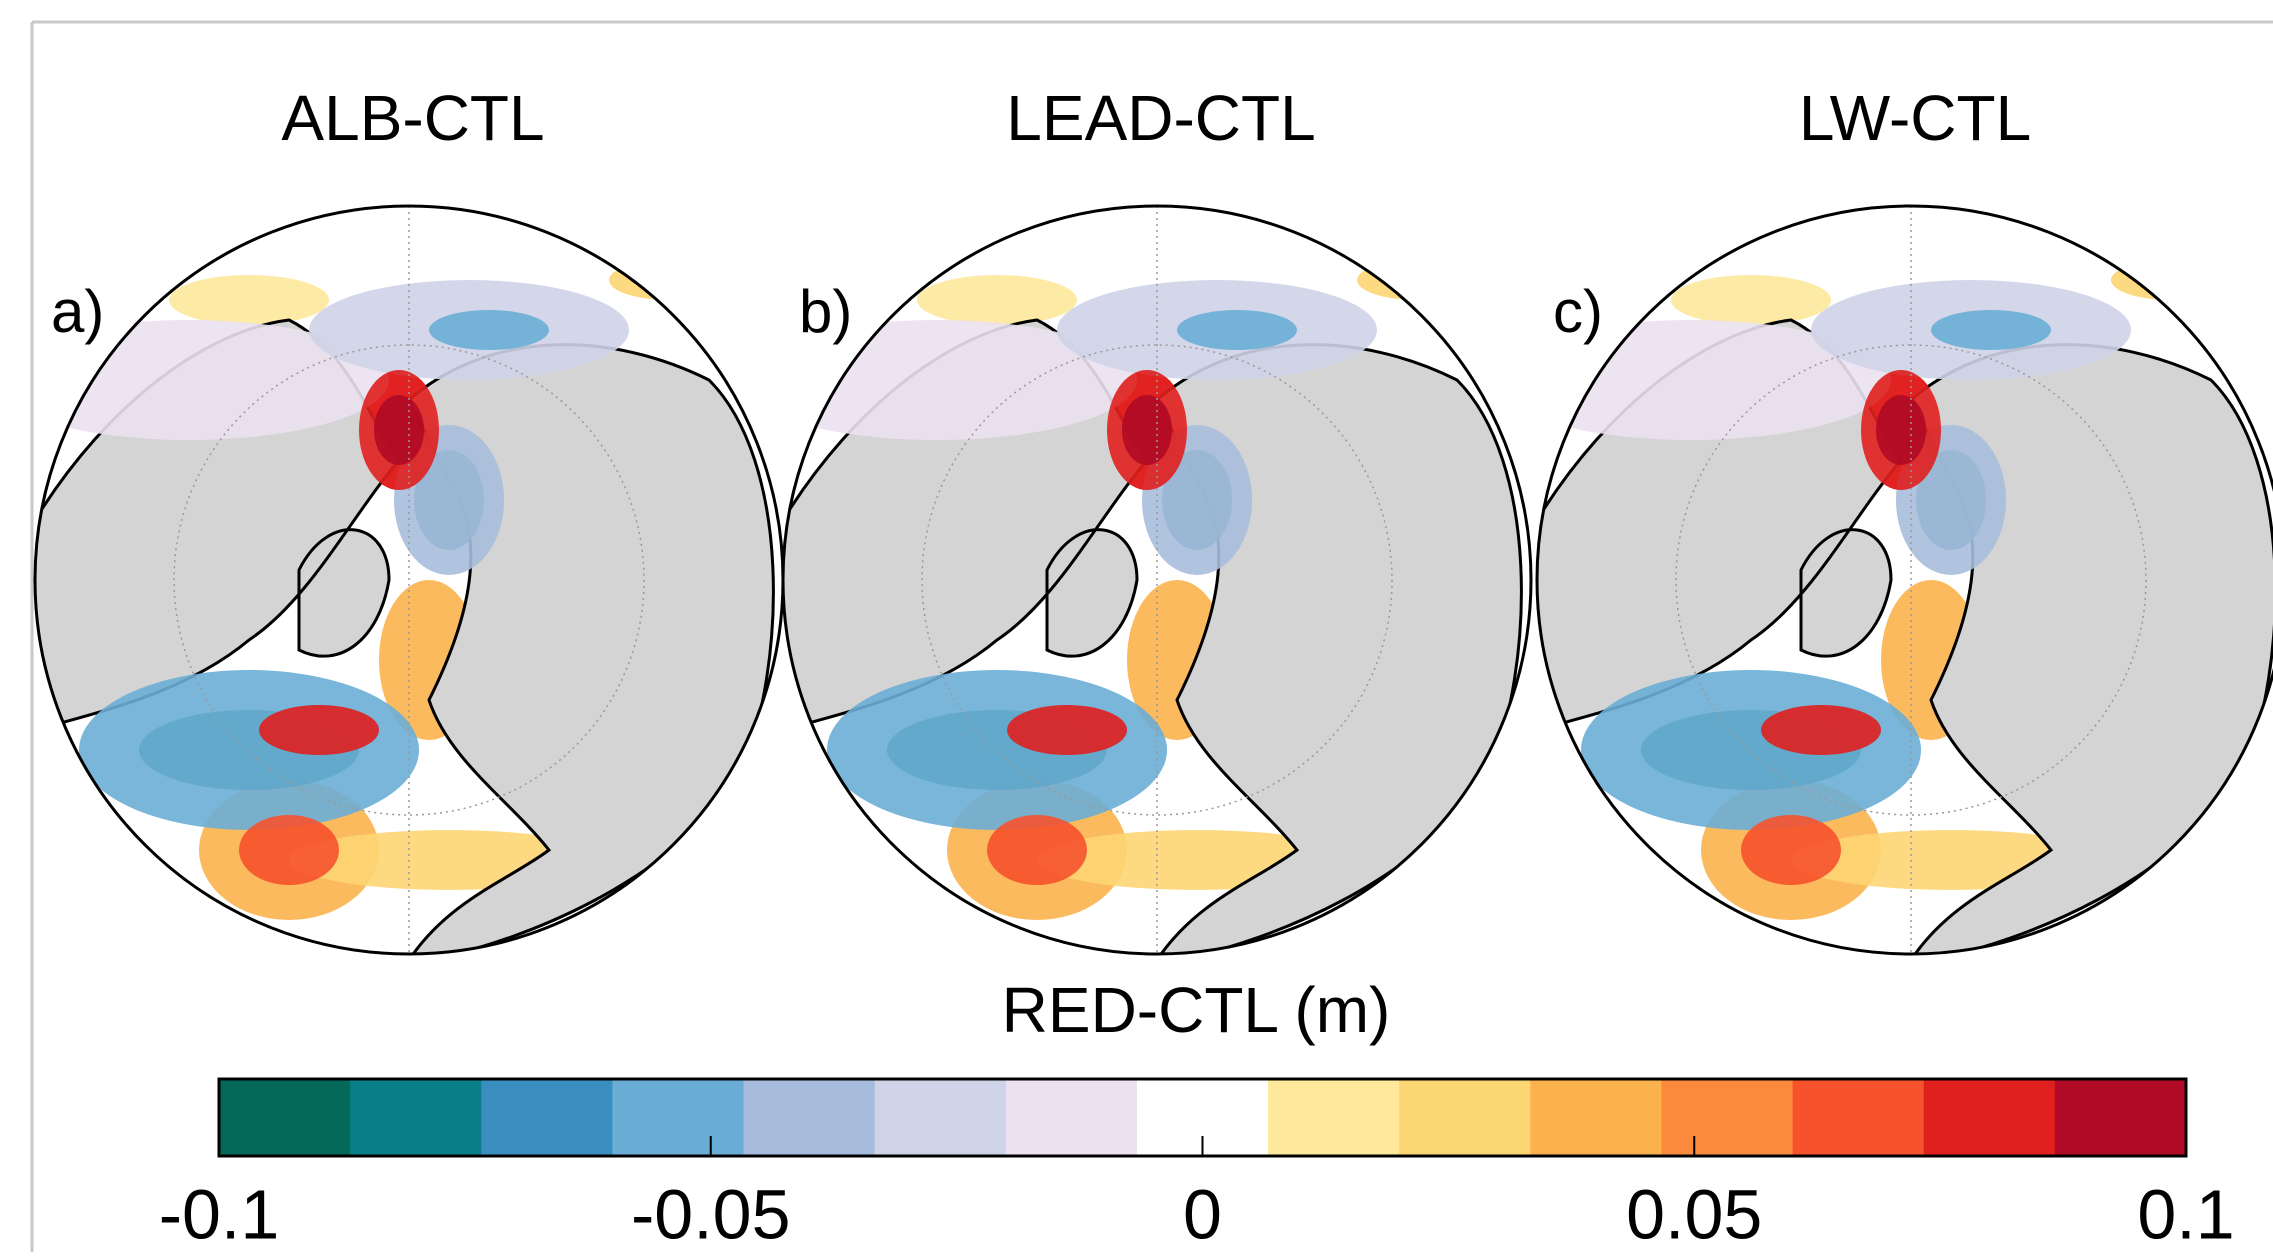  I want to click on panel-title: LW-CTL, so click(1915, 118).